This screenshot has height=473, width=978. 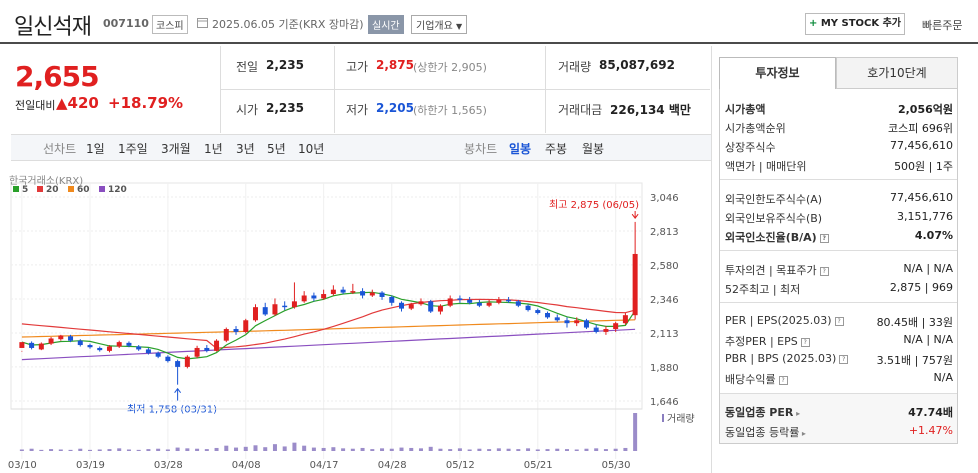 I want to click on x-tick-label: 04/08, so click(x=246, y=465).